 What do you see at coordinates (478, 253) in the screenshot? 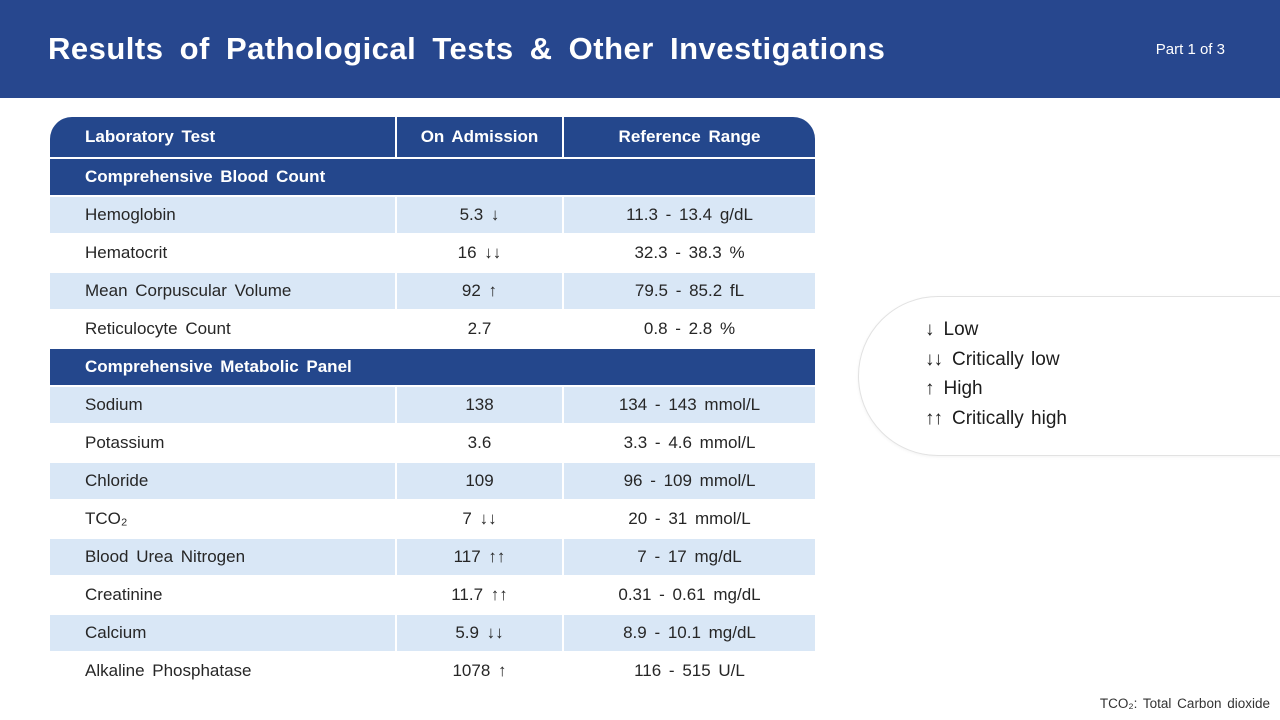
I see `on-admission-cell: 16 ↓↓` at bounding box center [478, 253].